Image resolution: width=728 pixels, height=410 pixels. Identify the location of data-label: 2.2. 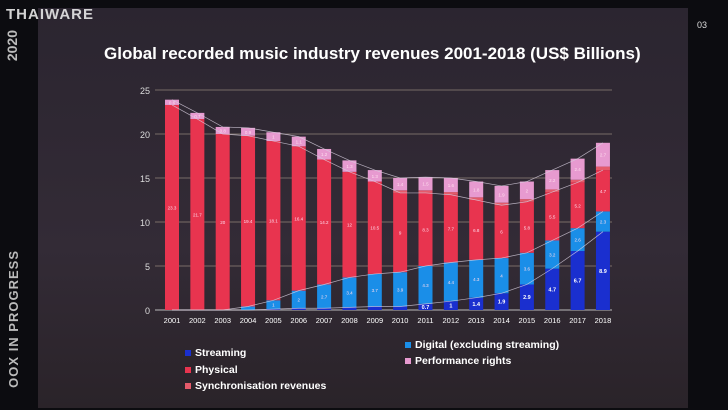
(552, 180).